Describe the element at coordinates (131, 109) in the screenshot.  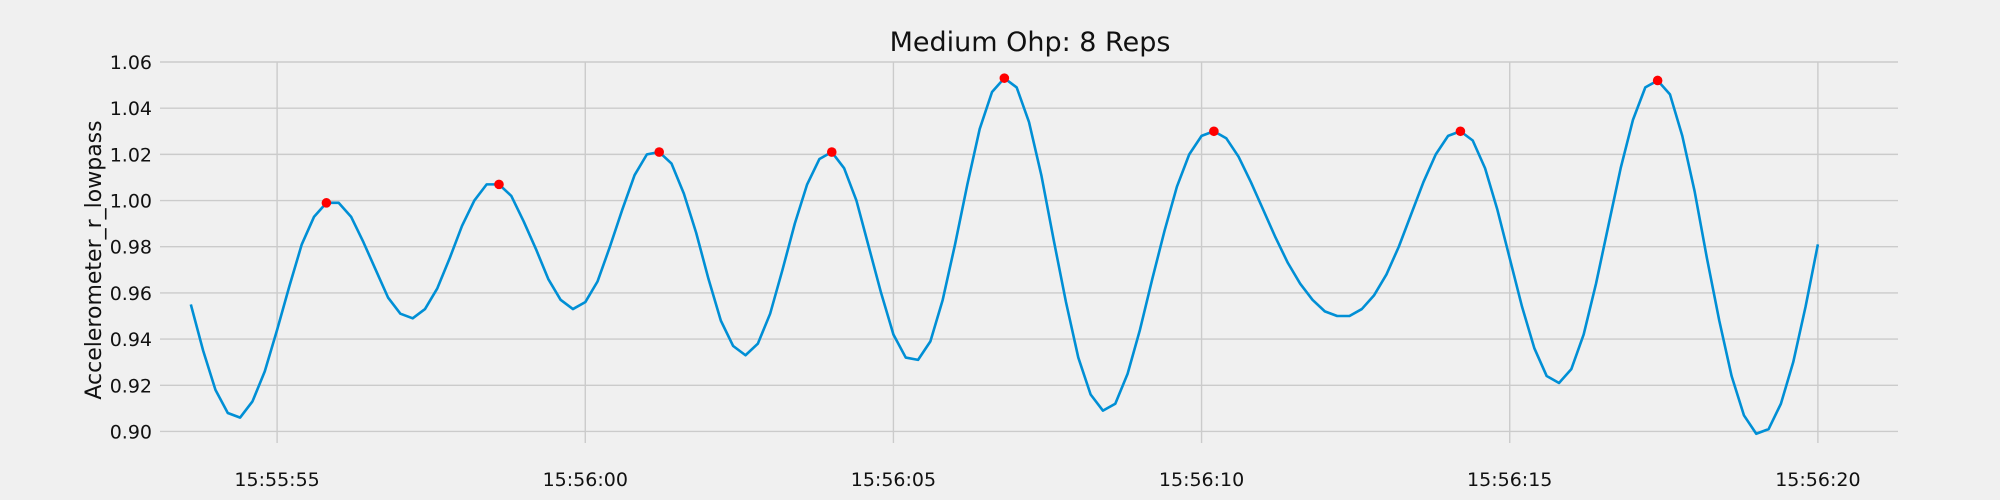
I see `y-tick-label: 1.04` at that location.